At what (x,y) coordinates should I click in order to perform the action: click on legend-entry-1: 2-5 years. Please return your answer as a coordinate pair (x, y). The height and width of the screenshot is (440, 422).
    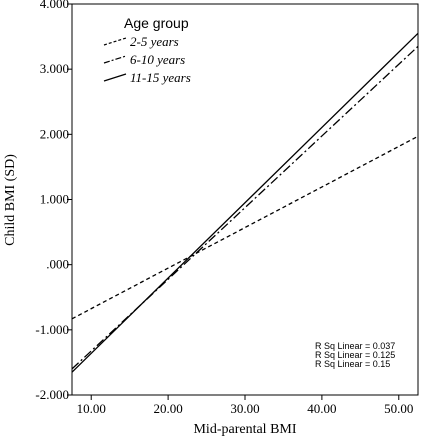
    Looking at the image, I should click on (154, 41).